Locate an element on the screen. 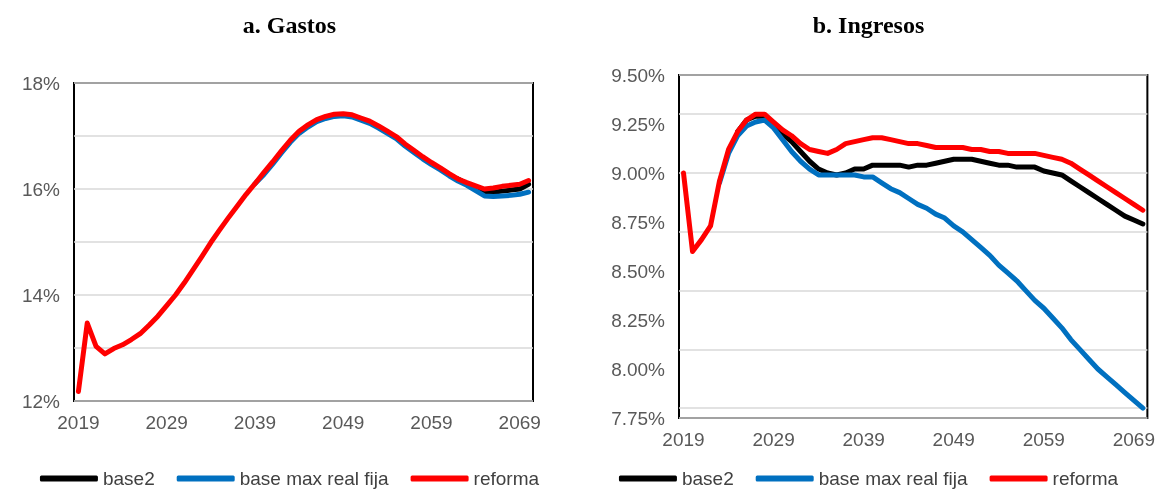  y-tick-label: 7.75% is located at coordinates (638, 418).